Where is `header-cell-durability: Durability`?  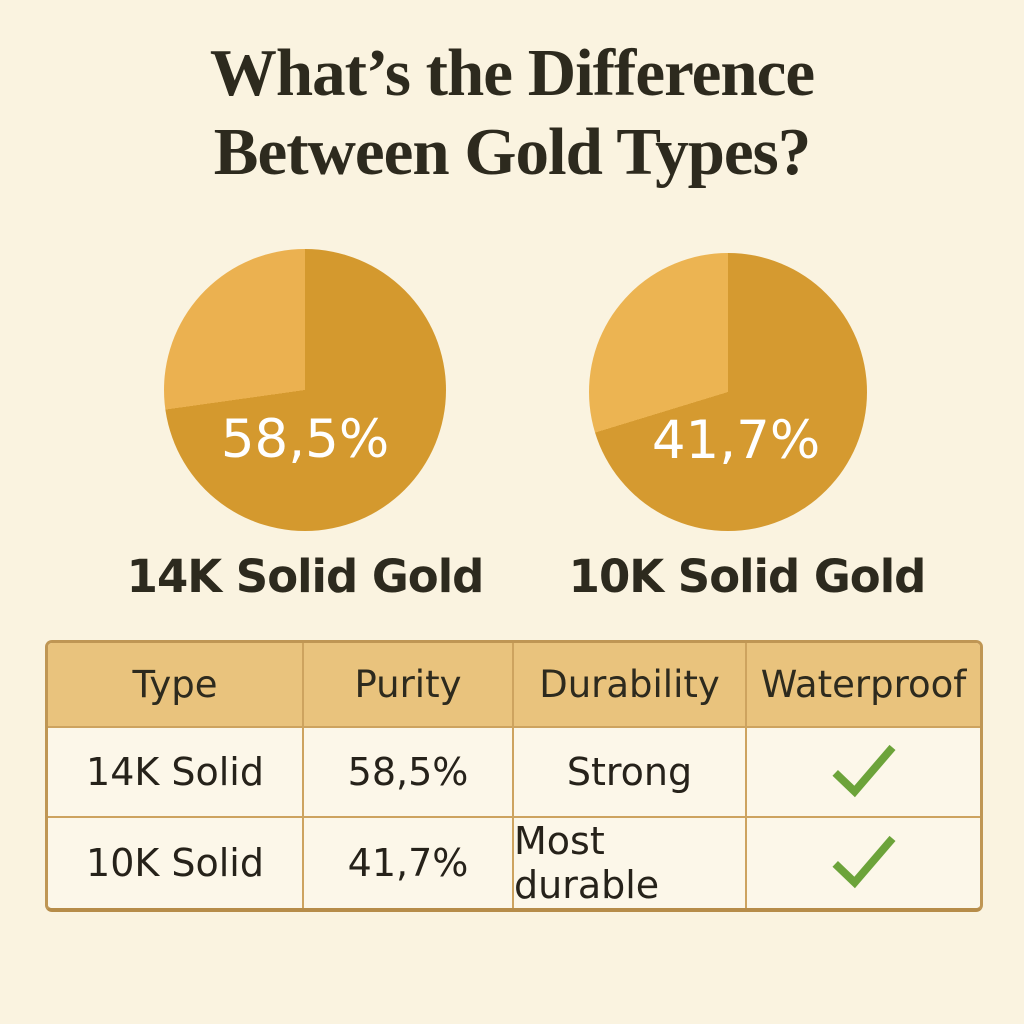
header-cell-durability: Durability is located at coordinates (630, 685).